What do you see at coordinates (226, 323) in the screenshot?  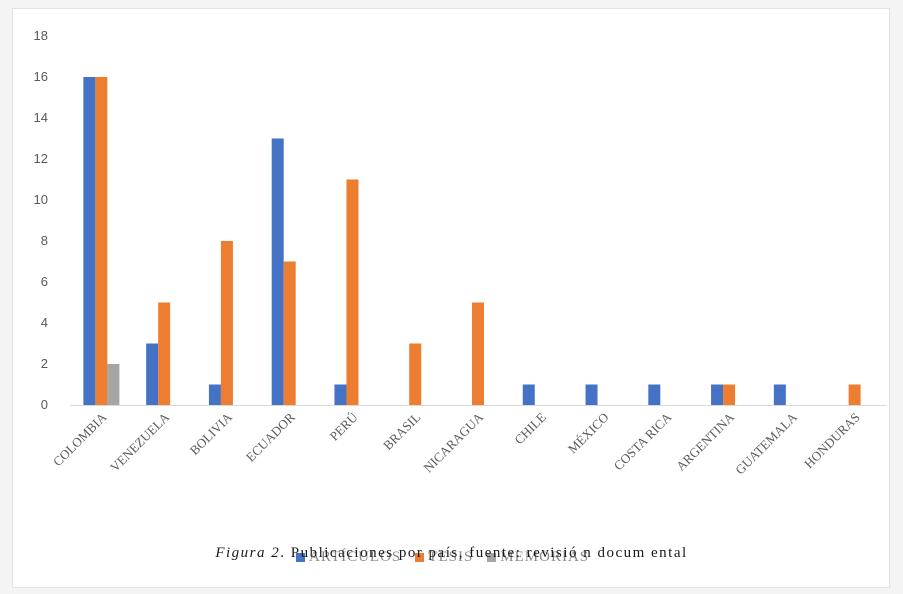 I see `bar-tesis-bolivia` at bounding box center [226, 323].